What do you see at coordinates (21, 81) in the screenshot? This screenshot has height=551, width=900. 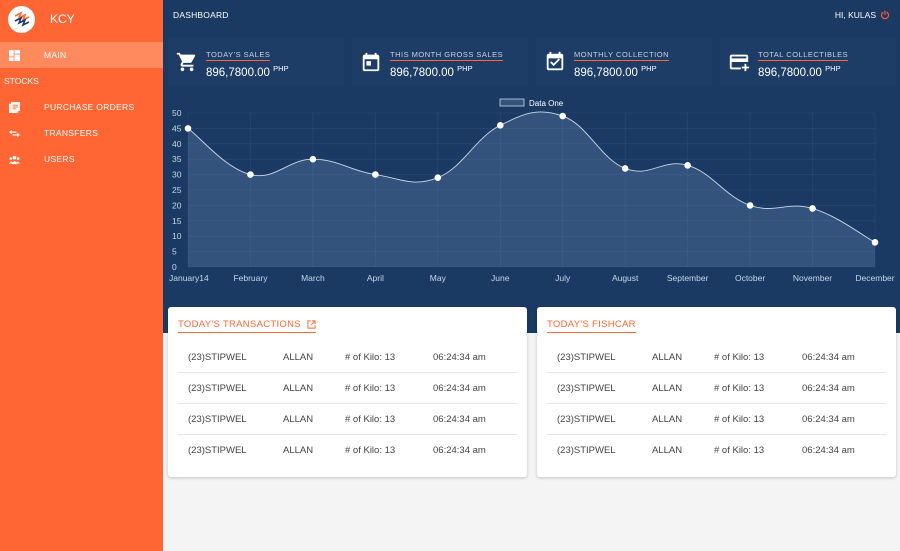 I see `sidebar-section-stocks: STOCKS` at bounding box center [21, 81].